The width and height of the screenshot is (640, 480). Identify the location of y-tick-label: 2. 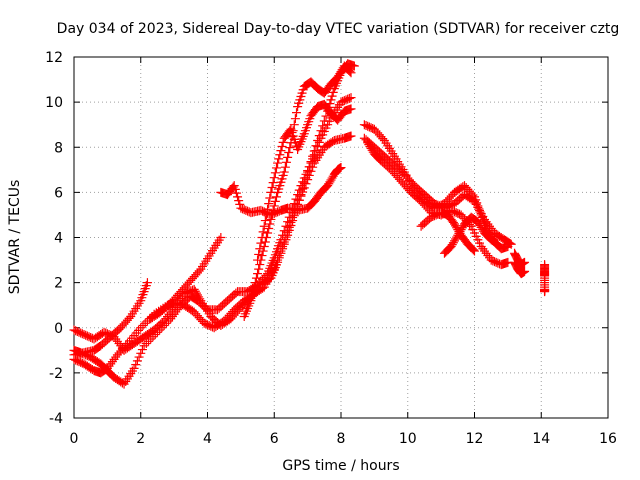
(58, 284).